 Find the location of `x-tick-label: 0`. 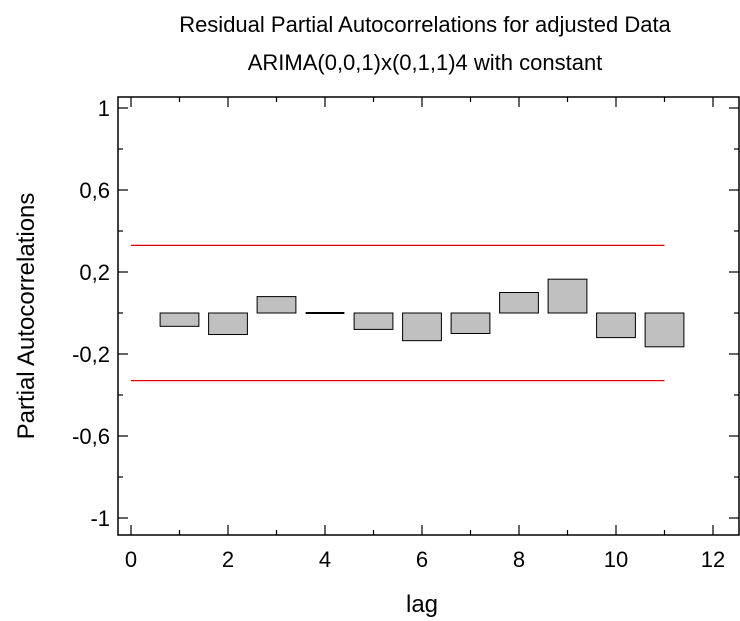

x-tick-label: 0 is located at coordinates (131, 559).